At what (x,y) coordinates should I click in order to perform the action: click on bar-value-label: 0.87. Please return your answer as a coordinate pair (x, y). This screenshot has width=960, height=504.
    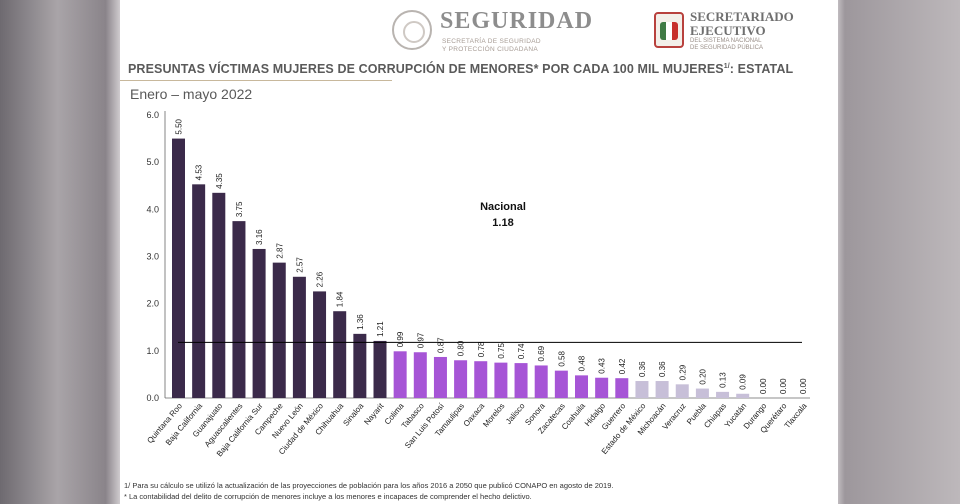
    Looking at the image, I should click on (440, 345).